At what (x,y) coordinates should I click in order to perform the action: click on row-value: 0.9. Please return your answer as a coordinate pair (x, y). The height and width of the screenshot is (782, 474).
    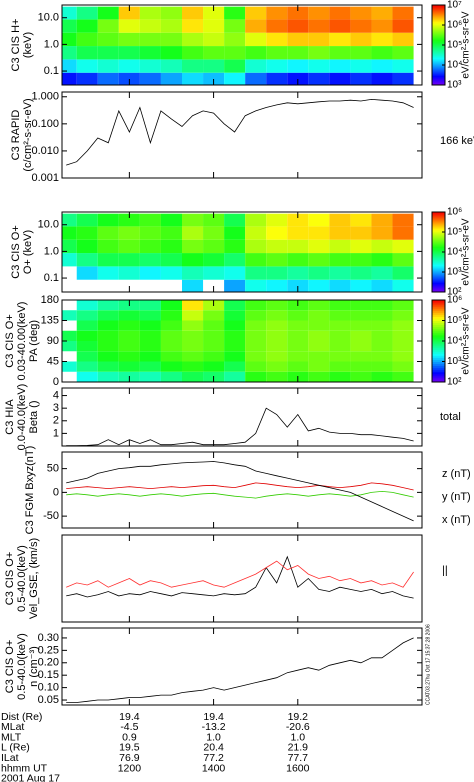
    Looking at the image, I should click on (129, 737).